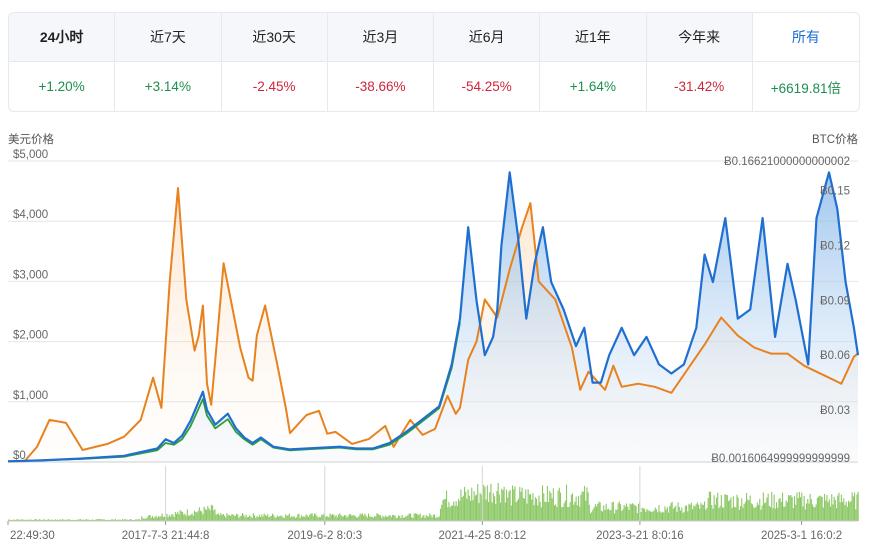 This screenshot has width=874, height=552. I want to click on left-tick-label: $5,000, so click(30, 155).